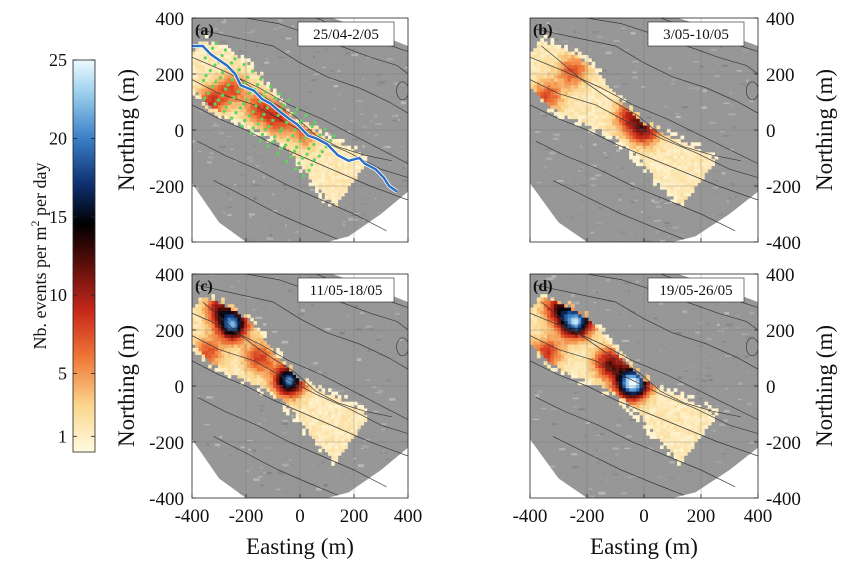  Describe the element at coordinates (587, 516) in the screenshot. I see `x-tick-label: -200` at that location.